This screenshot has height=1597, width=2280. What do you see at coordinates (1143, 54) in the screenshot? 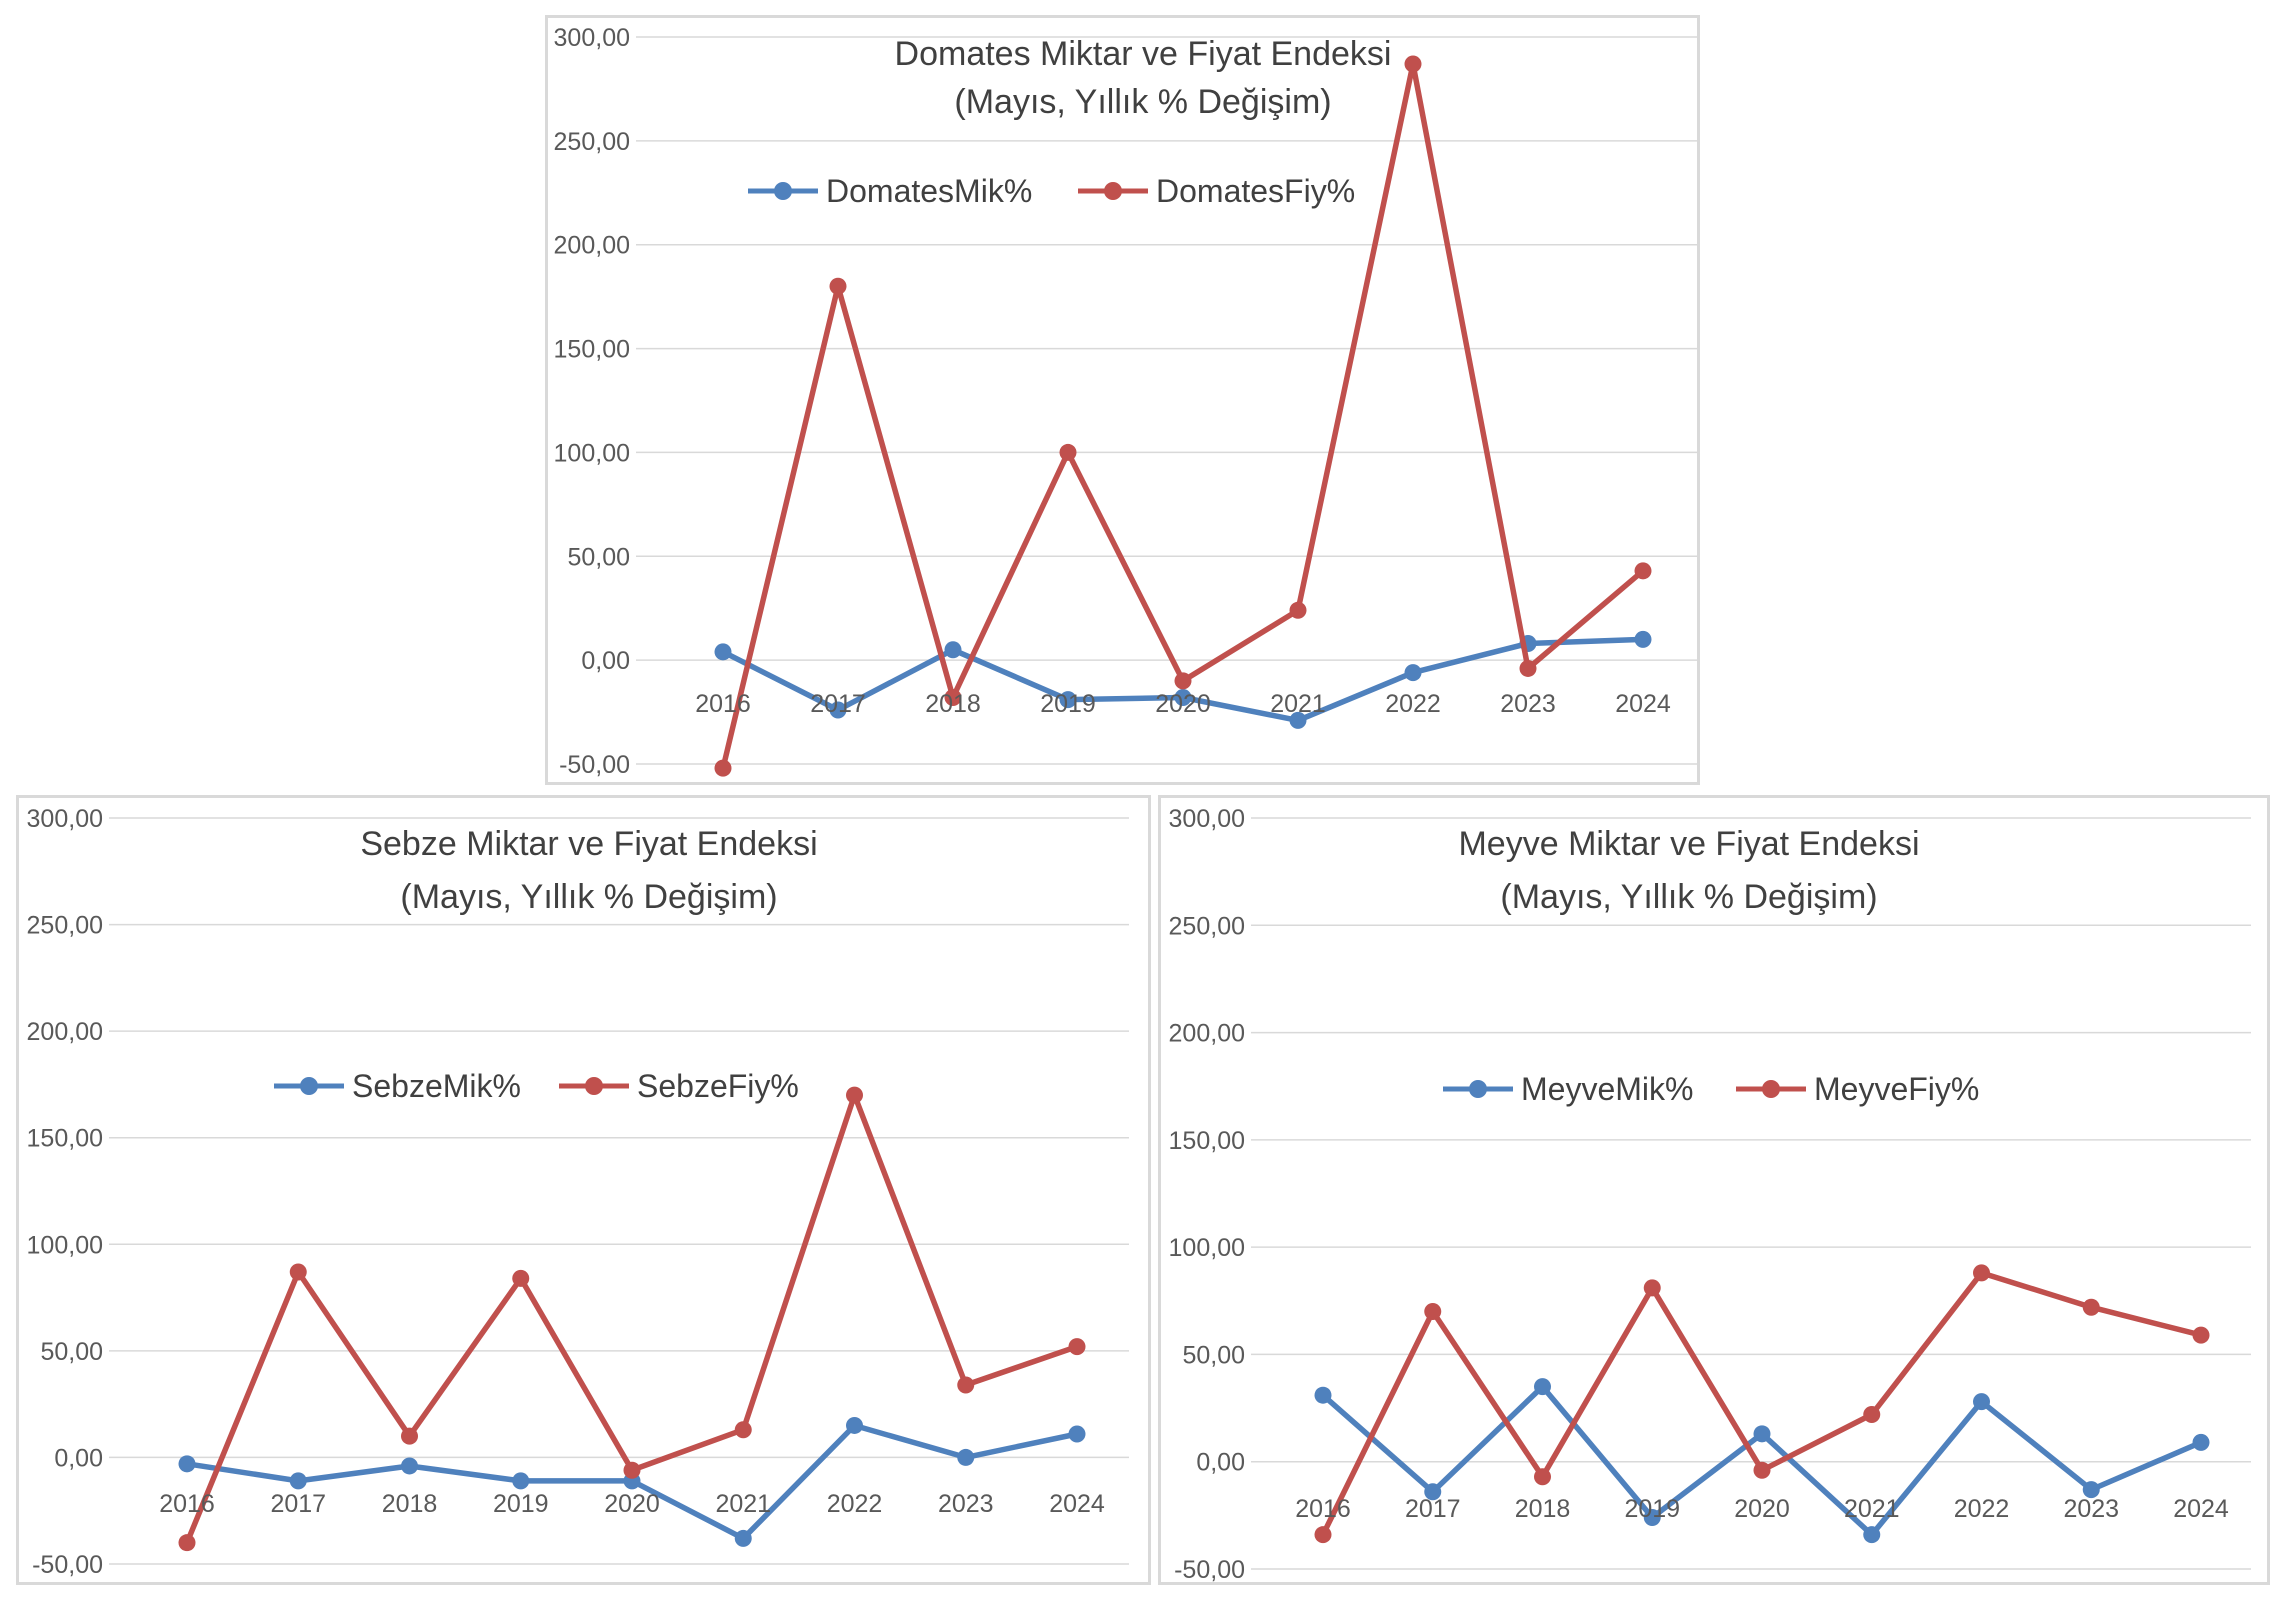
I see `chart-title: Domates Miktar ve Fiyat Endeksi` at bounding box center [1143, 54].